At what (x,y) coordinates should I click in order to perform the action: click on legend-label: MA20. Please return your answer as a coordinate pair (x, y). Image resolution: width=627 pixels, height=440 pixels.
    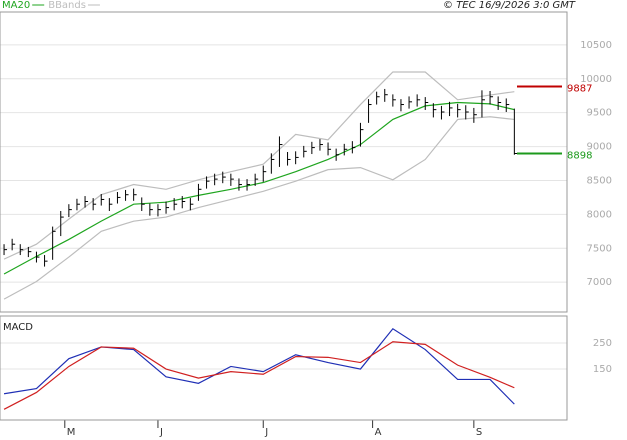
    Looking at the image, I should click on (16, 5).